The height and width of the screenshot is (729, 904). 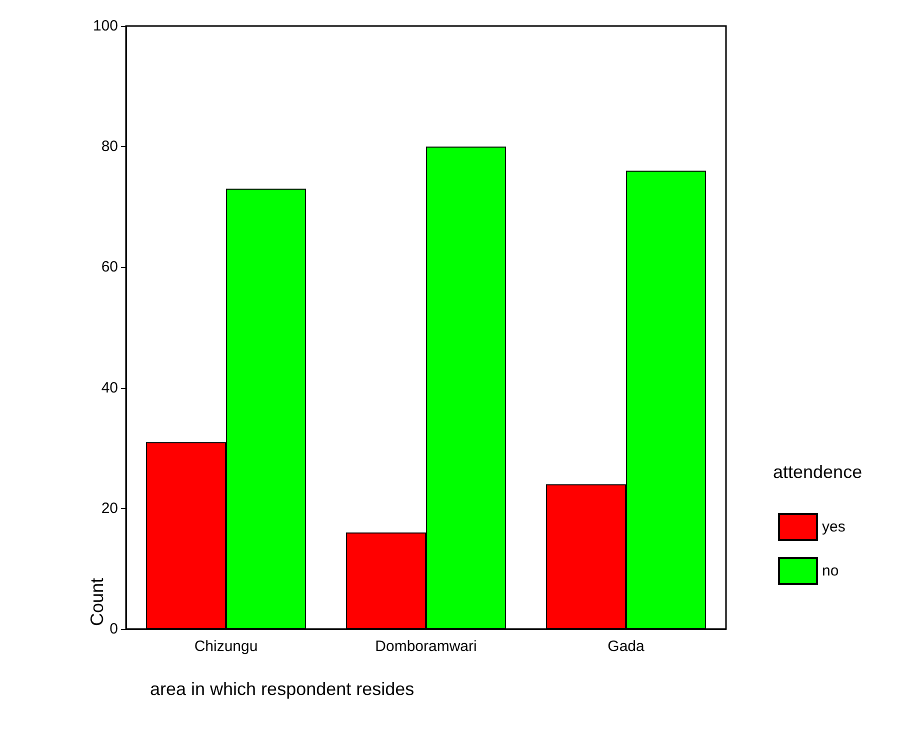 What do you see at coordinates (834, 527) in the screenshot?
I see `legend-label: yes` at bounding box center [834, 527].